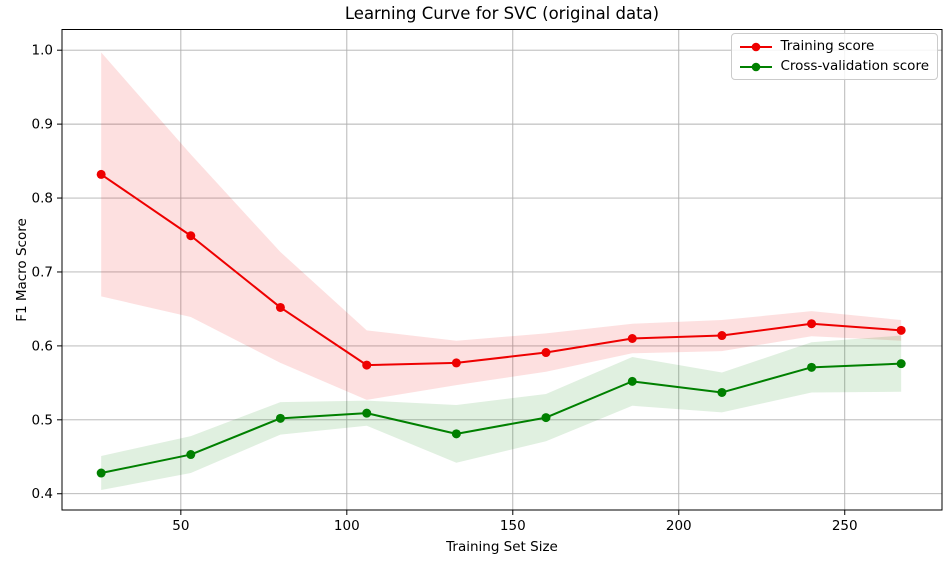 The width and height of the screenshot is (950, 566). What do you see at coordinates (834, 56) in the screenshot?
I see `legend: Training score Cross-validation score` at bounding box center [834, 56].